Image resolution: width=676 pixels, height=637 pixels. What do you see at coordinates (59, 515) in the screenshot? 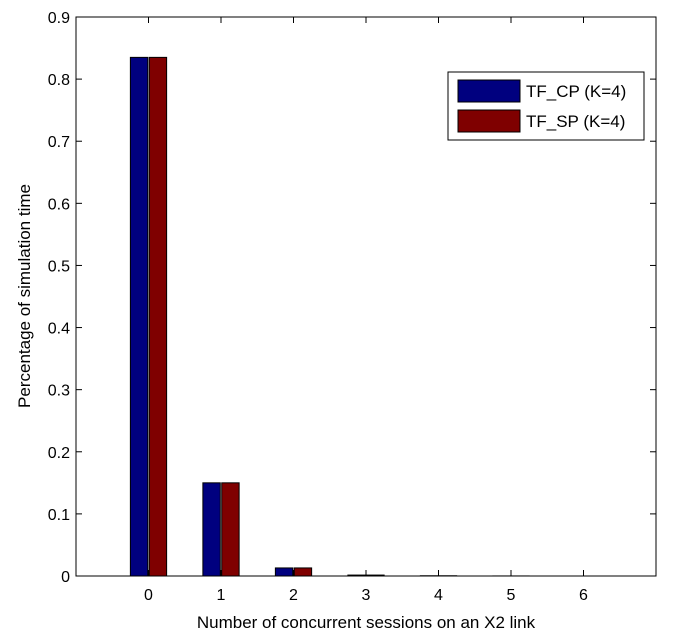
I see `y-tick-label-0.1: 0.1` at bounding box center [59, 515].